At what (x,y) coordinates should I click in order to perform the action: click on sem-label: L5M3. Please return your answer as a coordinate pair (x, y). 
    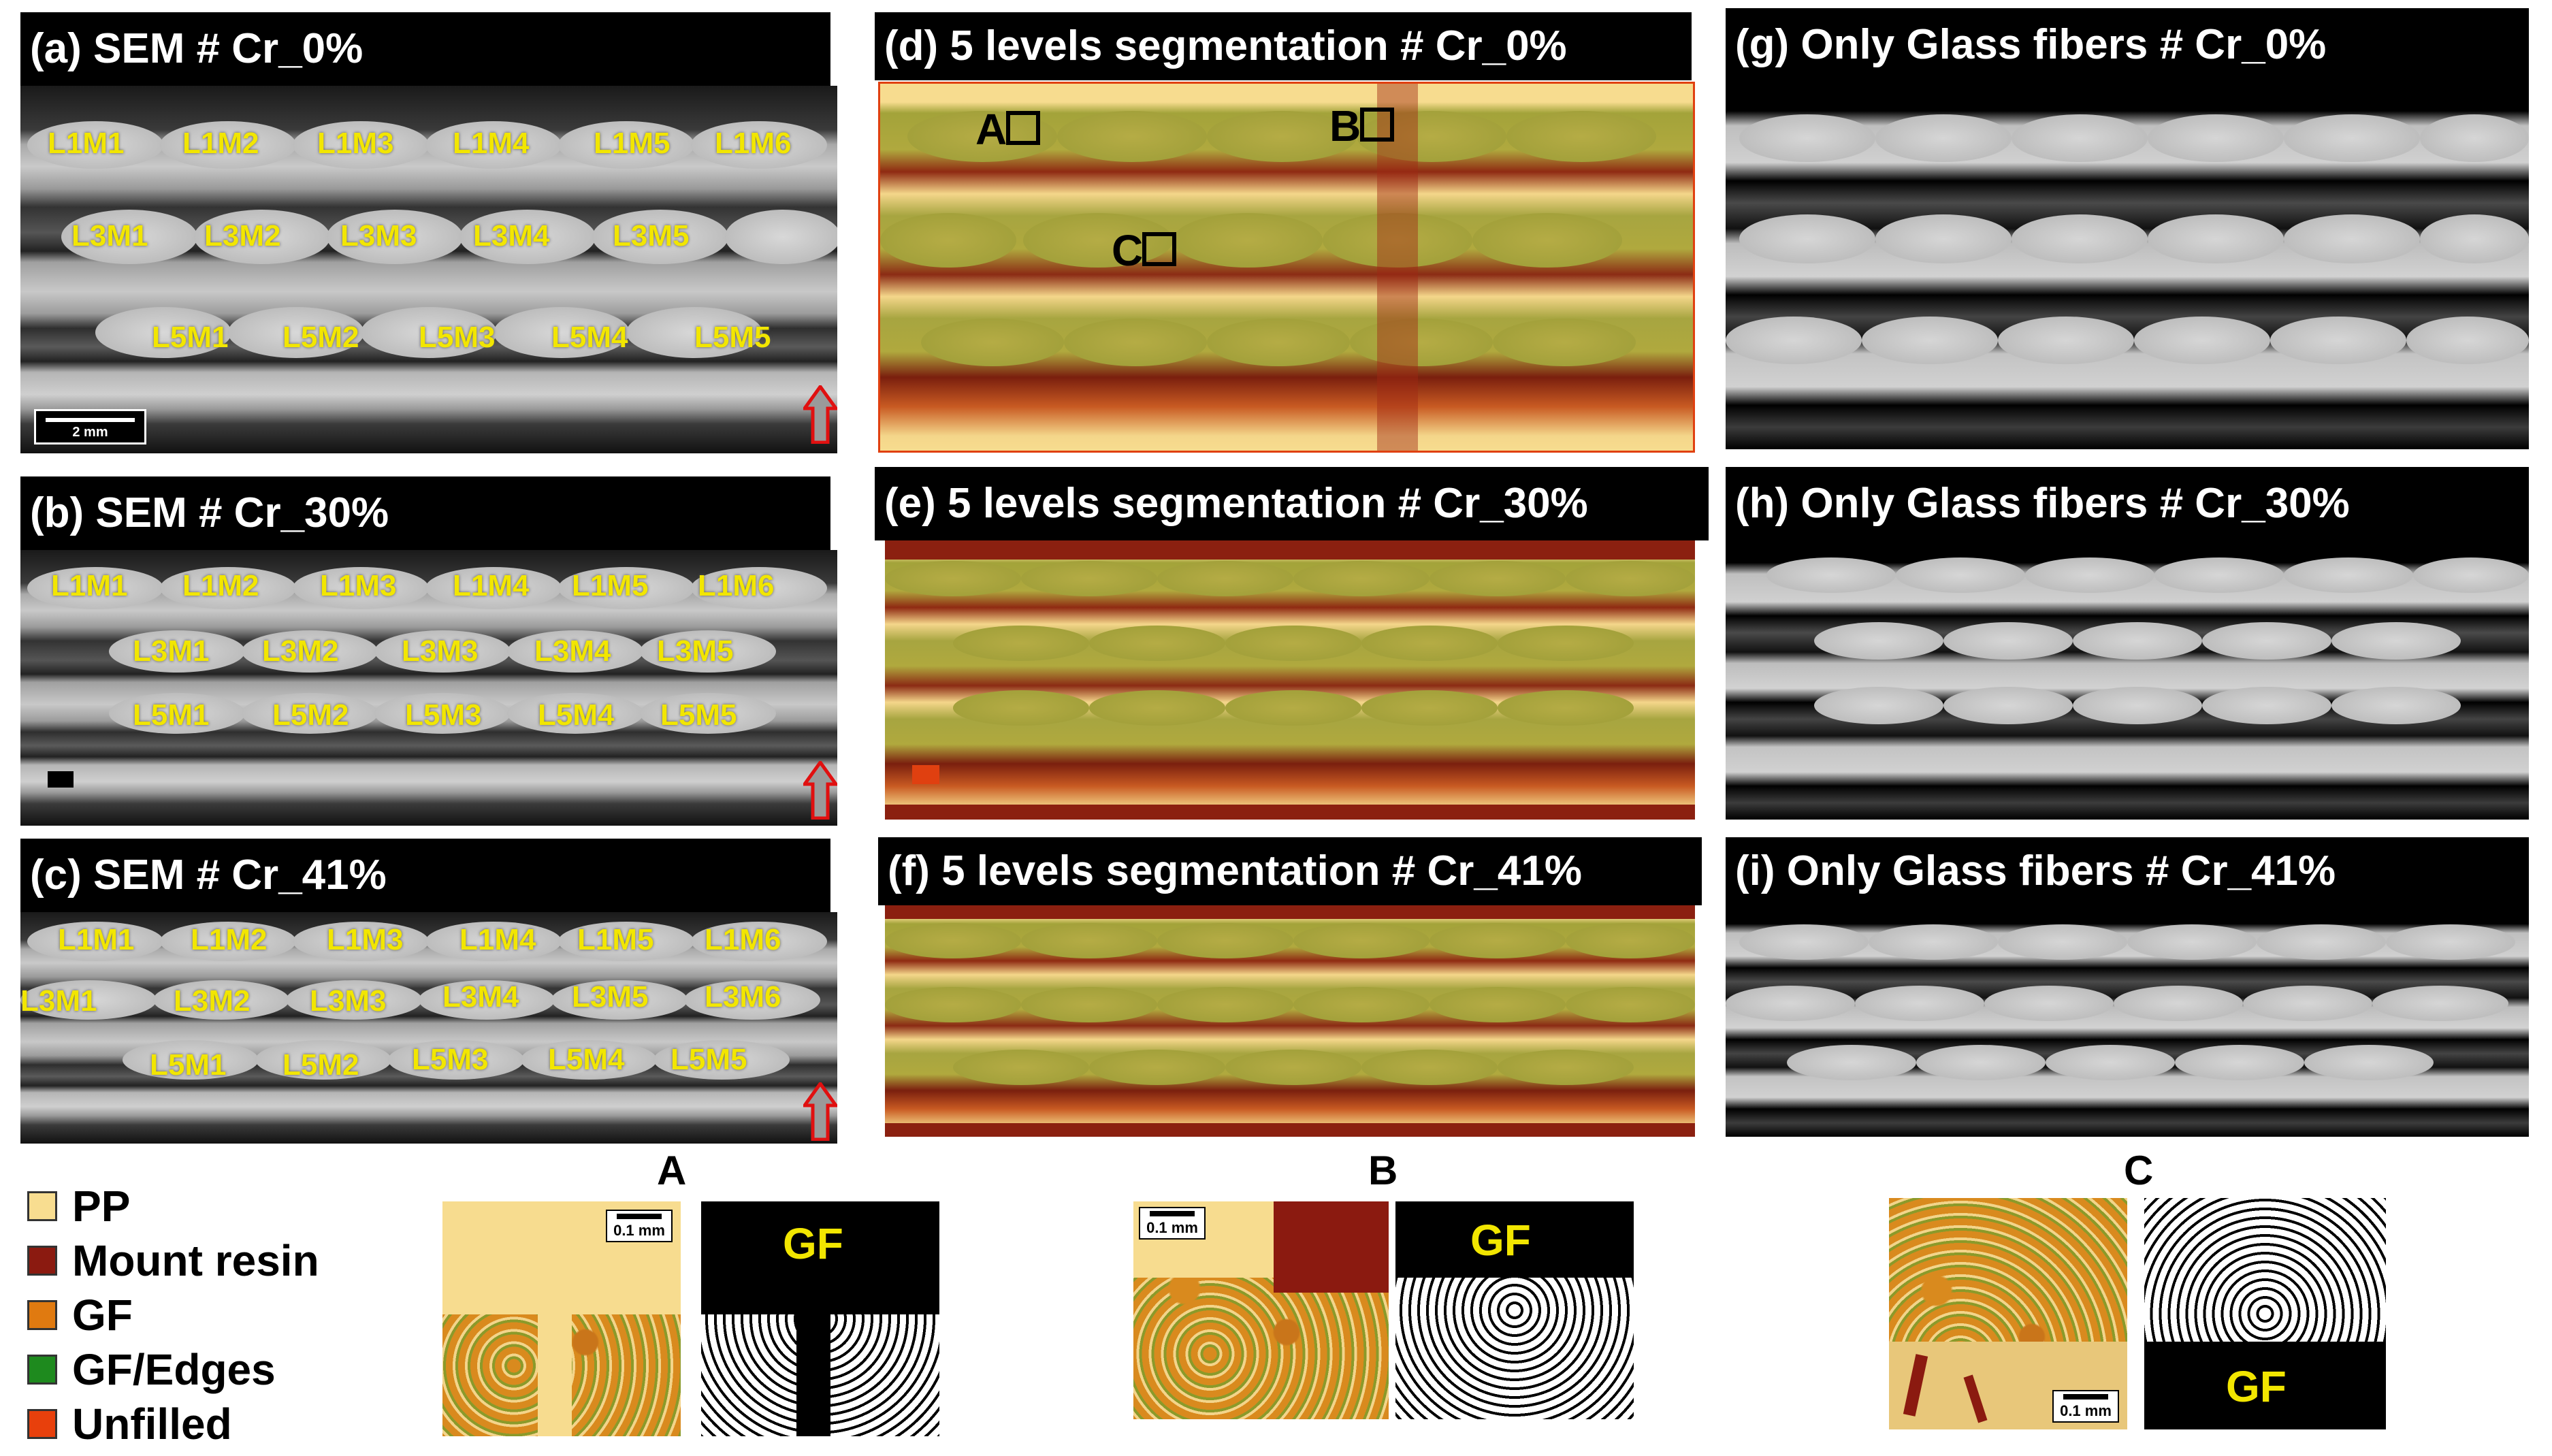
    Looking at the image, I should click on (443, 715).